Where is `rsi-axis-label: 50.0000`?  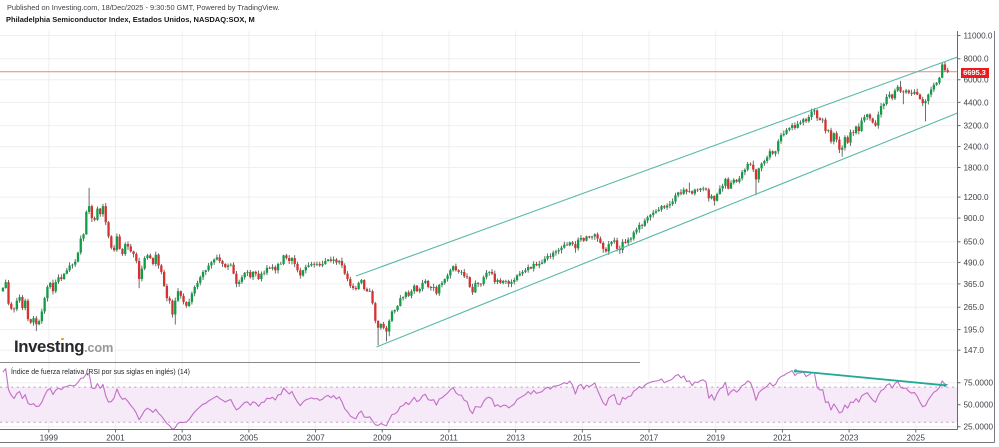
rsi-axis-label: 50.0000 is located at coordinates (979, 405).